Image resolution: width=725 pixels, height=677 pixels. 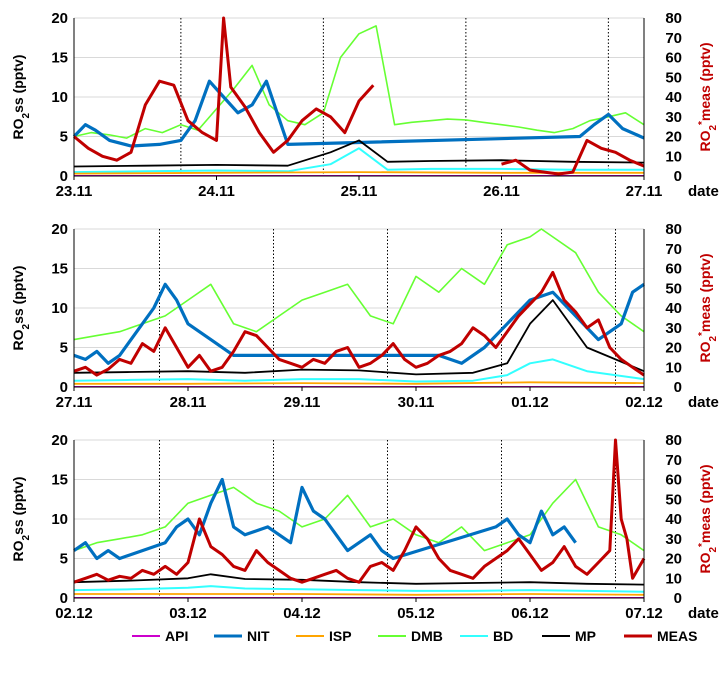 What do you see at coordinates (188, 613) in the screenshot?
I see `x-tick-label: 03.12` at bounding box center [188, 613].